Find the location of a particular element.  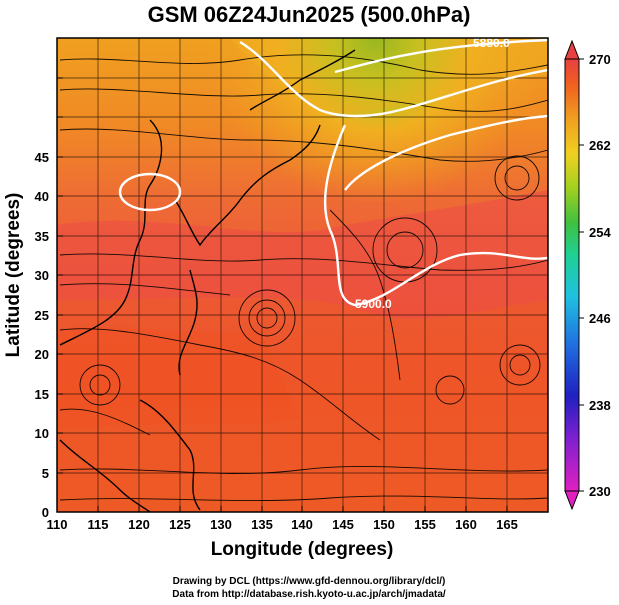

colorbar-tick-label: 246 is located at coordinates (600, 318).